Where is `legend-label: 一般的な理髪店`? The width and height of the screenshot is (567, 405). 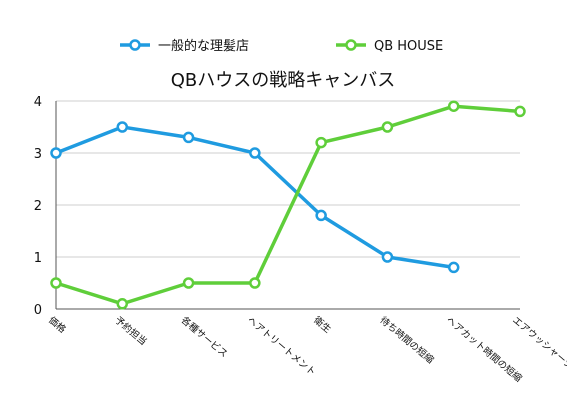
legend-label: 一般的な理髪店 is located at coordinates (203, 46).